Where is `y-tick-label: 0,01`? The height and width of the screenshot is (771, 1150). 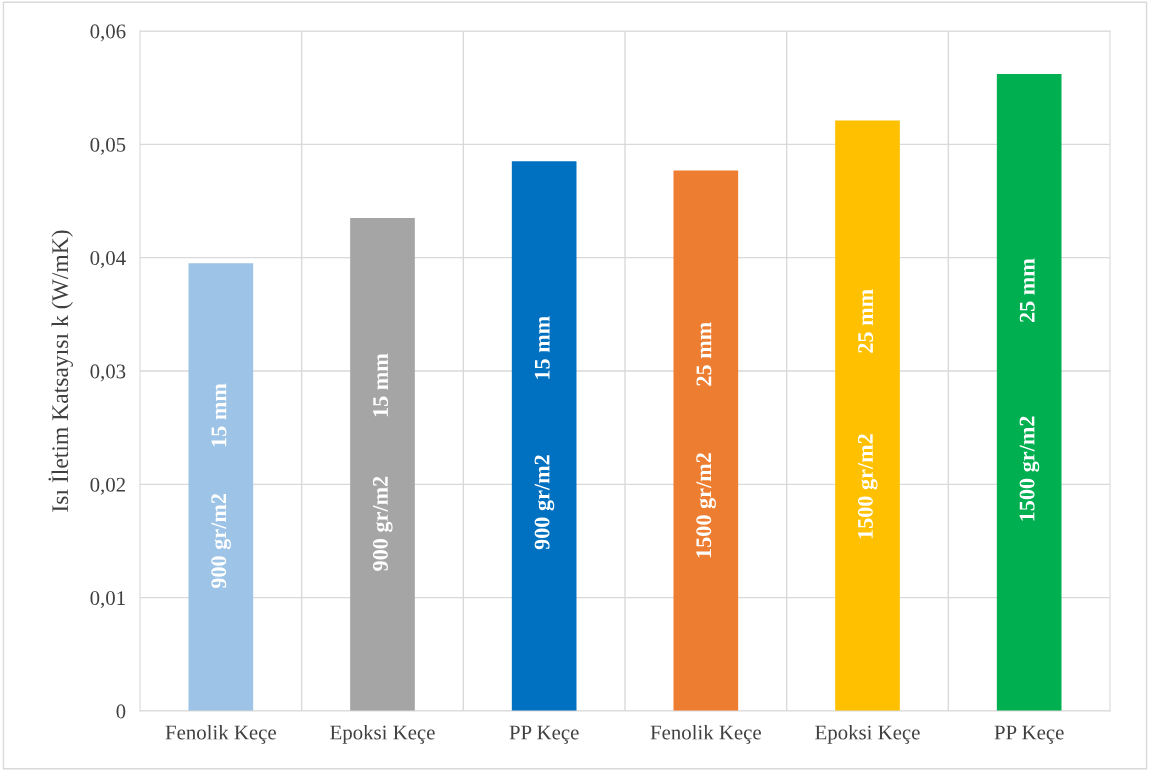 y-tick-label: 0,01 is located at coordinates (107, 600).